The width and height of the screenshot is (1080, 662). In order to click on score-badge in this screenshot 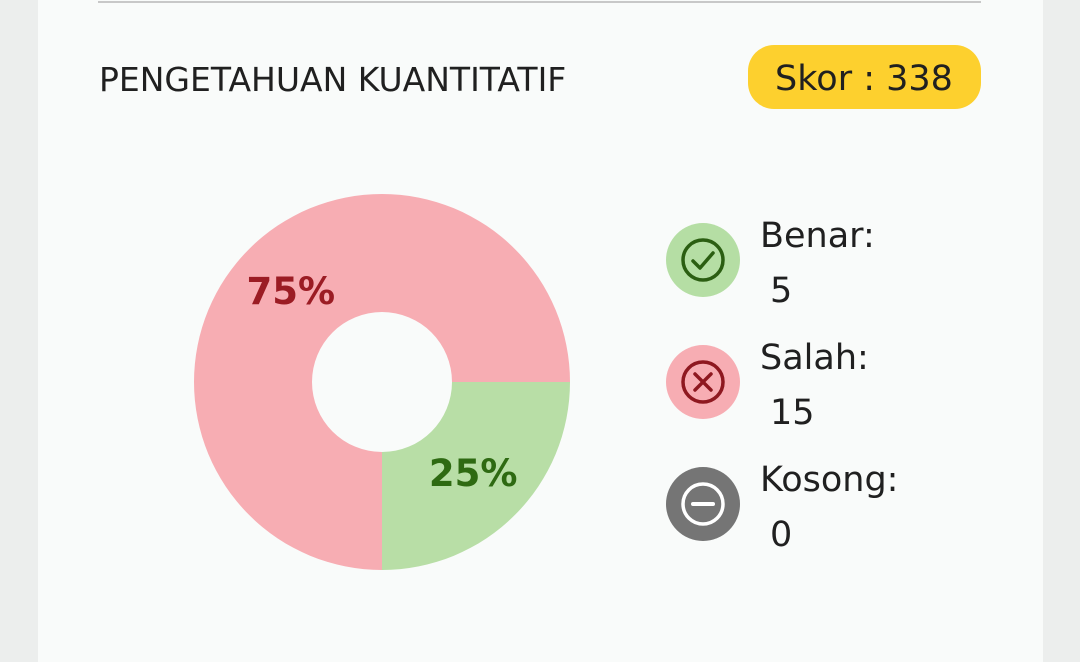, I will do `click(864, 77)`.